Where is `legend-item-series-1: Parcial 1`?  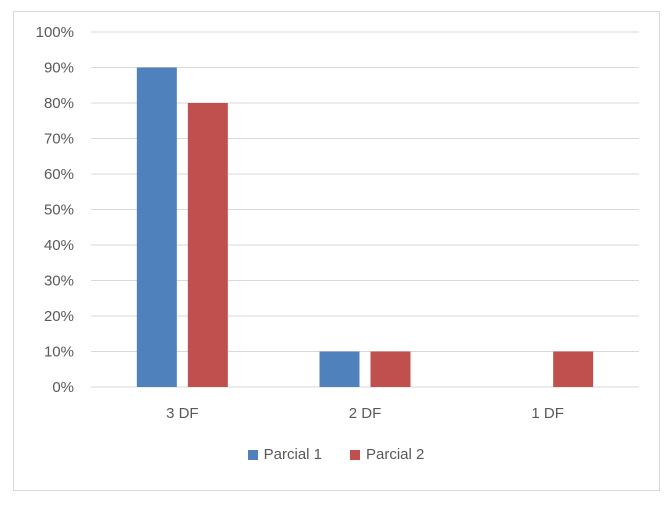 legend-item-series-1: Parcial 1 is located at coordinates (284, 454).